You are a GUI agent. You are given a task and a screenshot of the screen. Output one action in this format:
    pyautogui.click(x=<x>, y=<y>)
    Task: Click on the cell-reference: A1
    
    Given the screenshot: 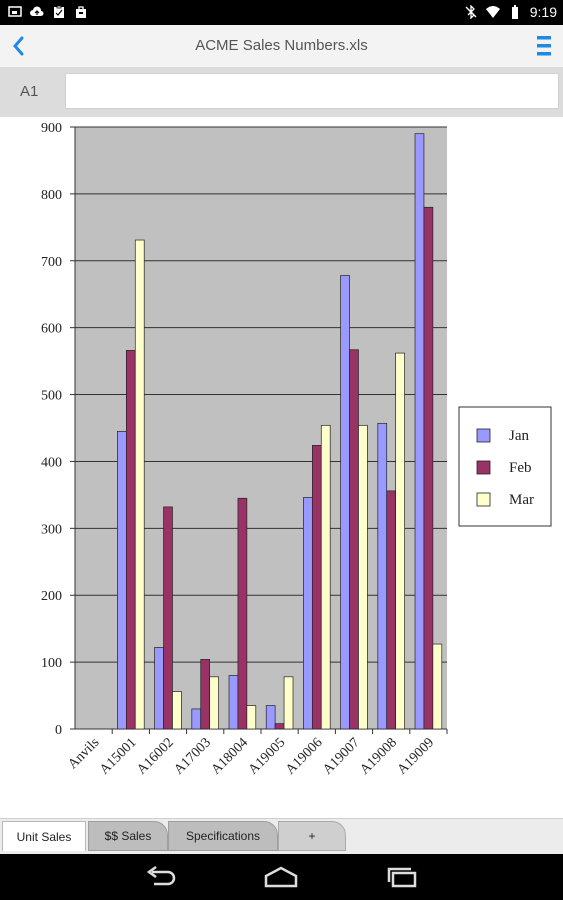 What is the action you would take?
    pyautogui.click(x=29, y=91)
    